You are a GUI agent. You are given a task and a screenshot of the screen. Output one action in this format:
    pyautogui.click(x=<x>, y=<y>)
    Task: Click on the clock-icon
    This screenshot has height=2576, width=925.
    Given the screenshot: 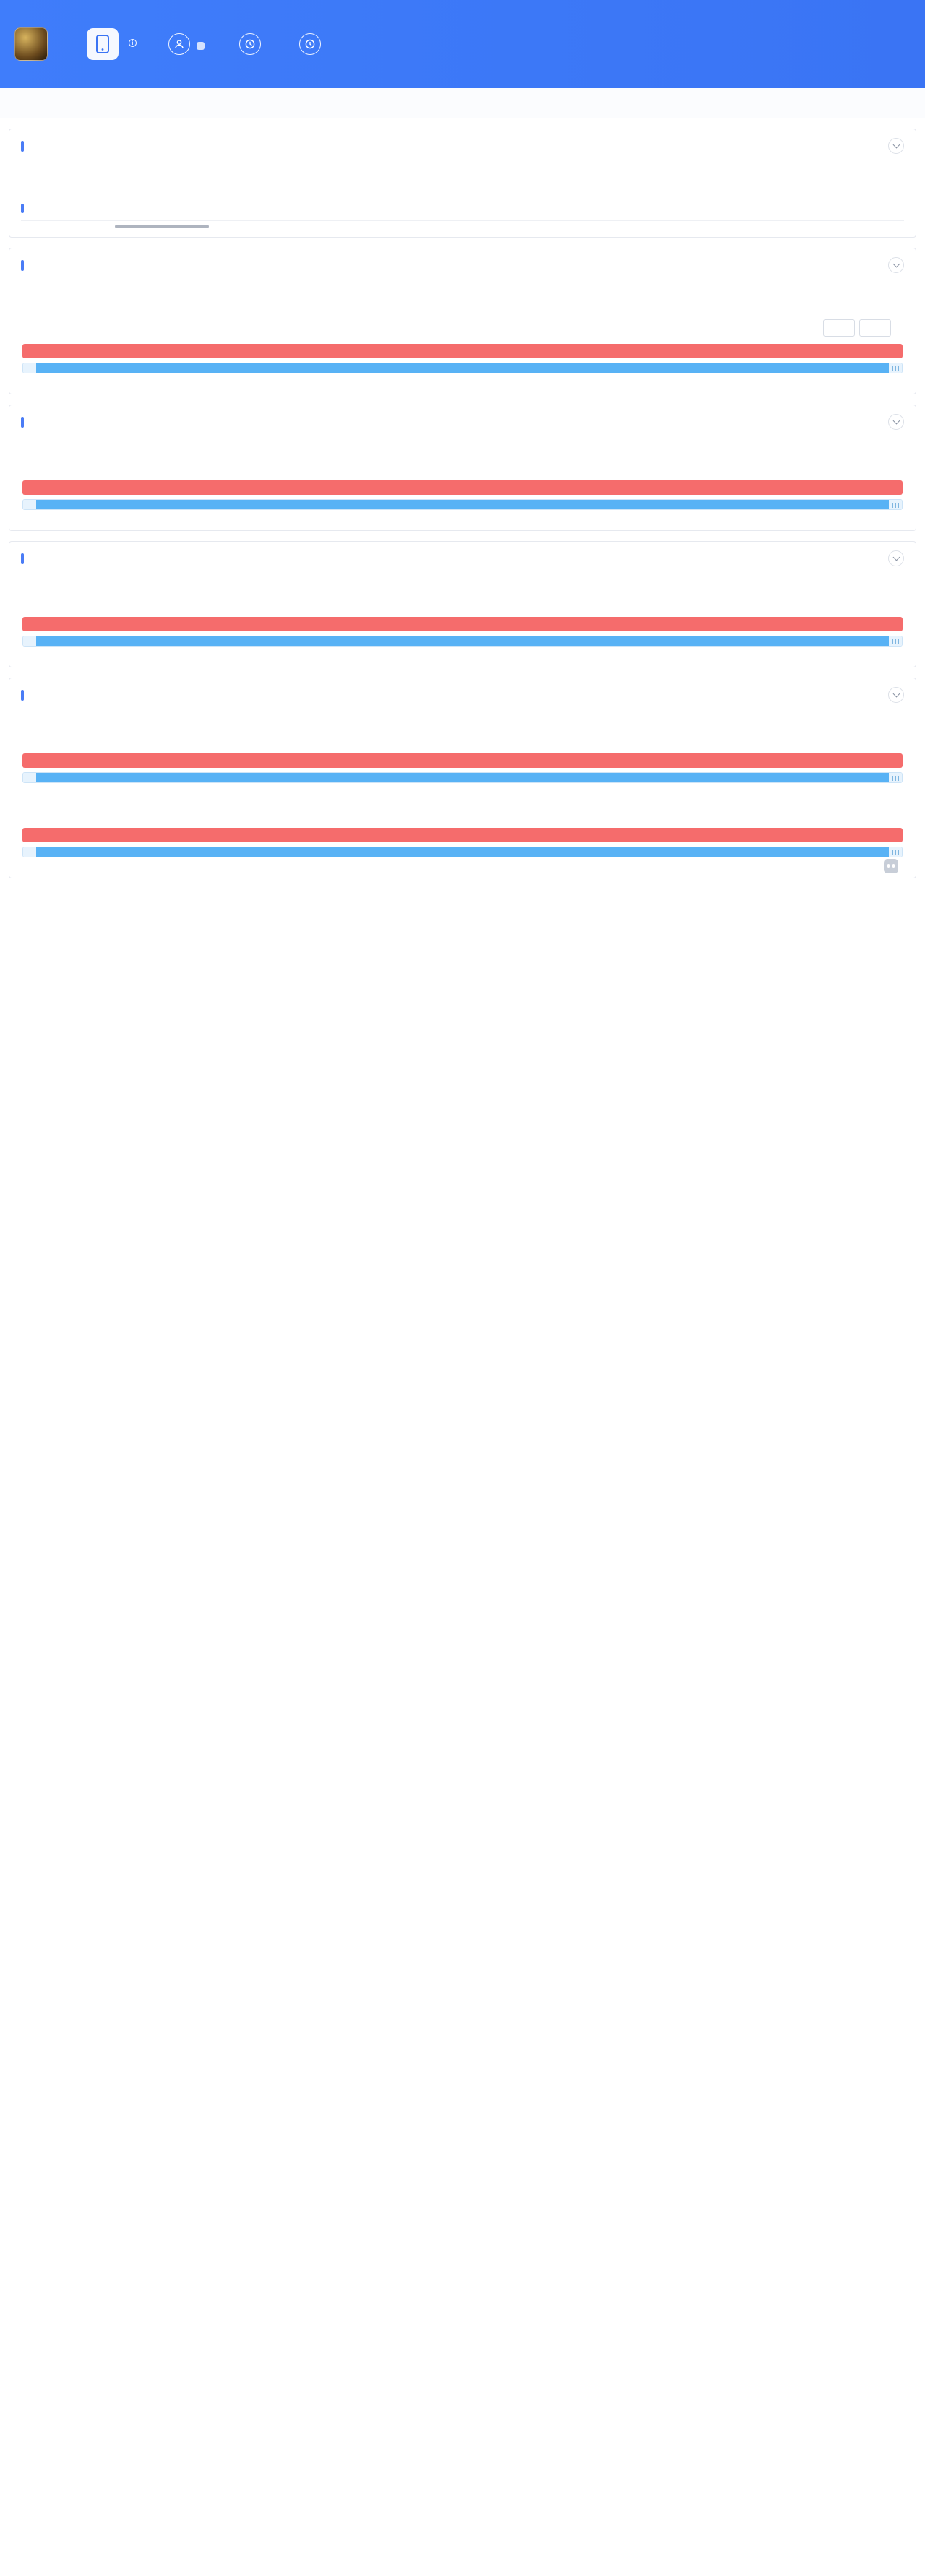 What is the action you would take?
    pyautogui.click(x=250, y=44)
    